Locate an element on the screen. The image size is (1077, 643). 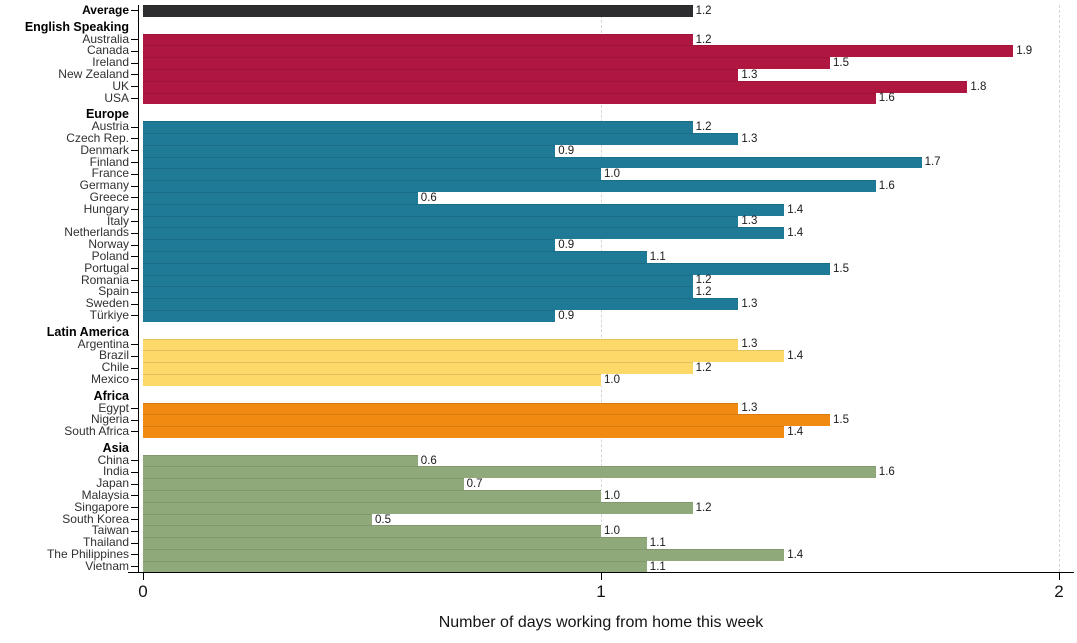
bar-zone: 1.5 is located at coordinates (497, 269).